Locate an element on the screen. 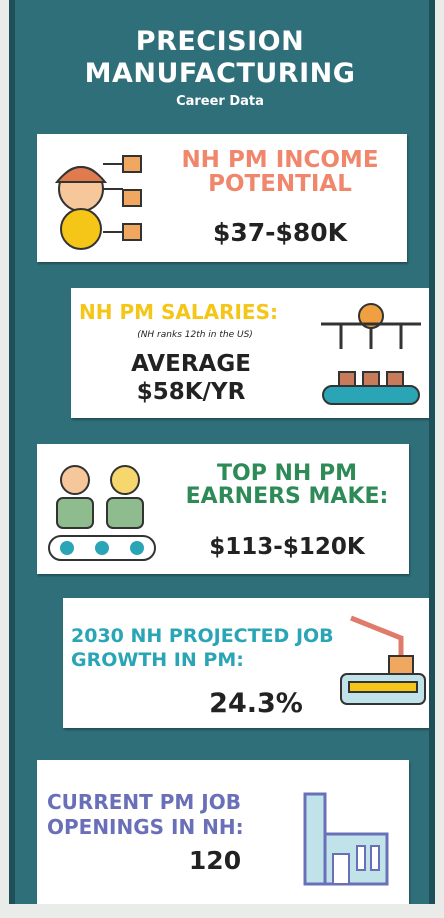 The image size is (444, 918). card-heading: NH PM INCOME POTENTIAL is located at coordinates (280, 172).